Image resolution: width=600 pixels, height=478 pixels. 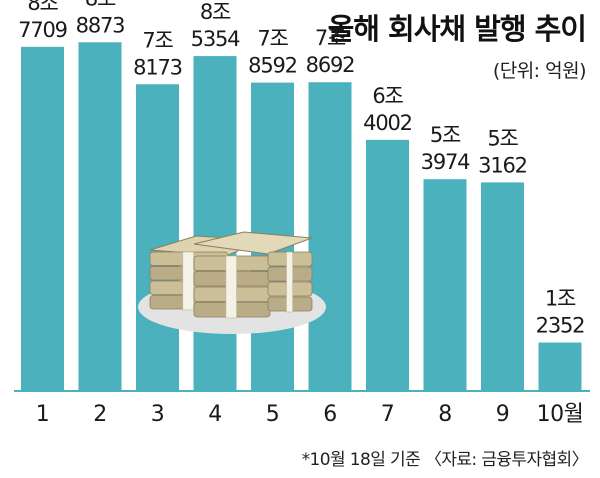 I want to click on bar-value-jo-3: 7조, so click(x=157, y=40).